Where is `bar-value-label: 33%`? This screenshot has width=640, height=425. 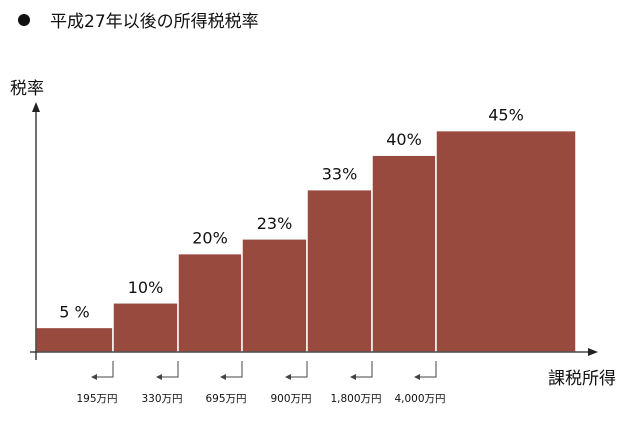
bar-value-label: 33% is located at coordinates (340, 174).